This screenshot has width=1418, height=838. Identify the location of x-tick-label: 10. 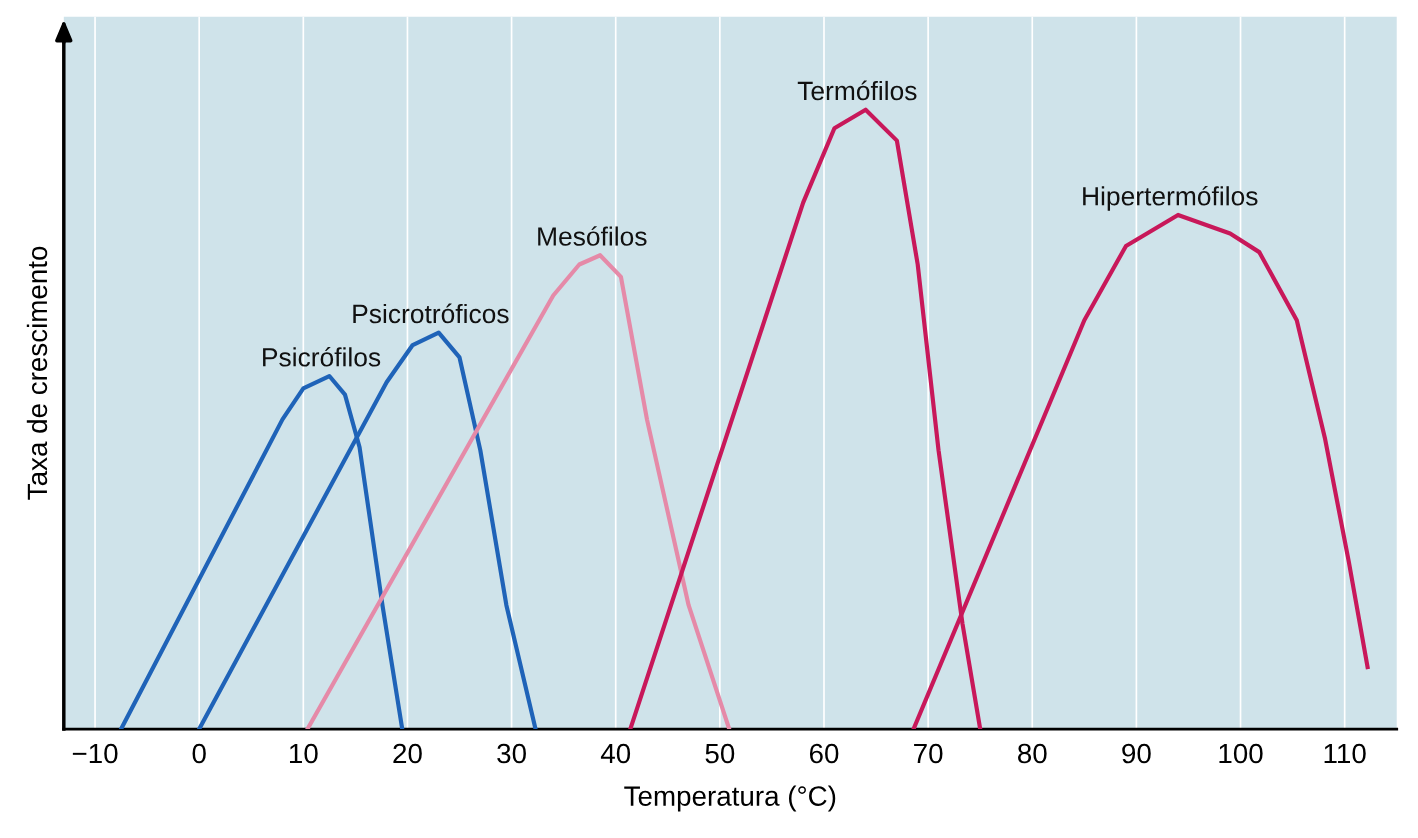
(303, 753).